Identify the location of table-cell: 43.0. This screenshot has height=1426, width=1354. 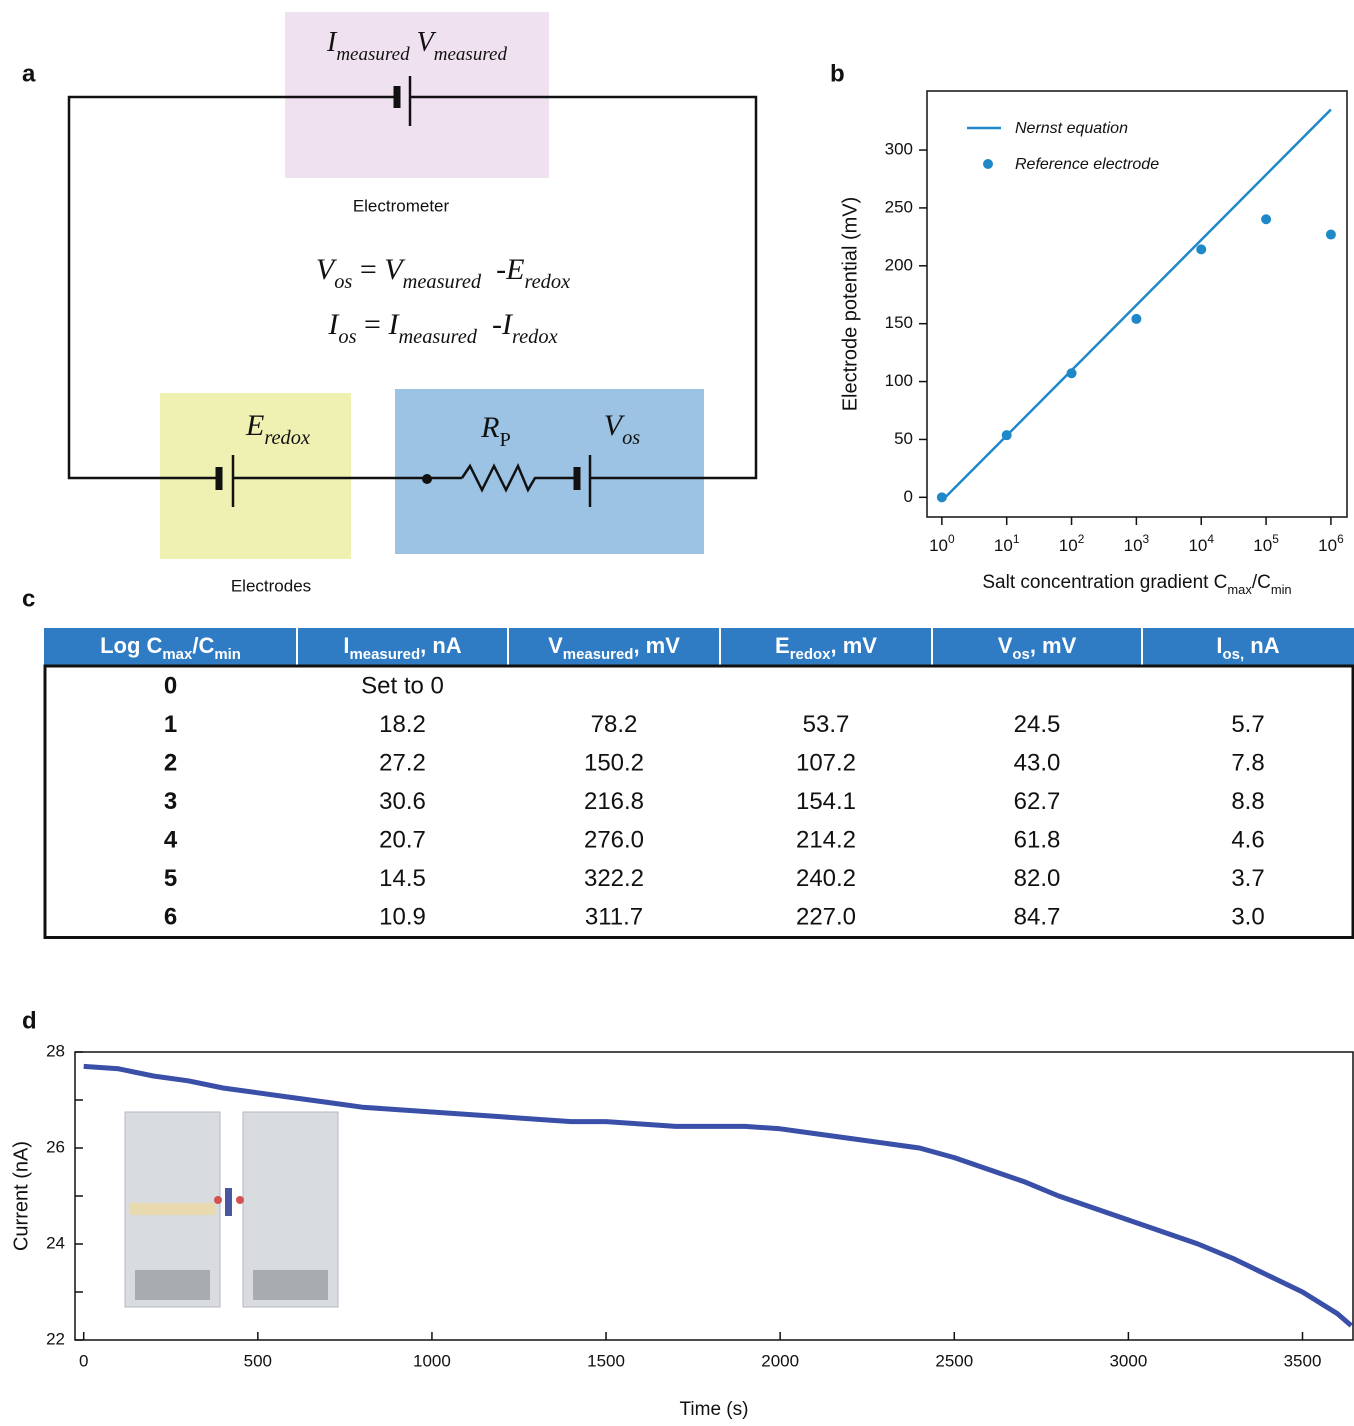
(1037, 762).